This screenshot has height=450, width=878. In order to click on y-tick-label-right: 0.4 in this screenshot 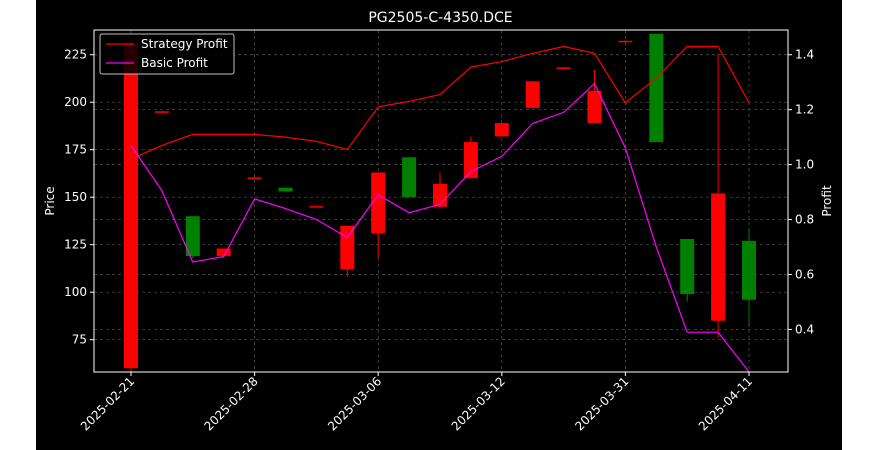, I will do `click(804, 329)`.